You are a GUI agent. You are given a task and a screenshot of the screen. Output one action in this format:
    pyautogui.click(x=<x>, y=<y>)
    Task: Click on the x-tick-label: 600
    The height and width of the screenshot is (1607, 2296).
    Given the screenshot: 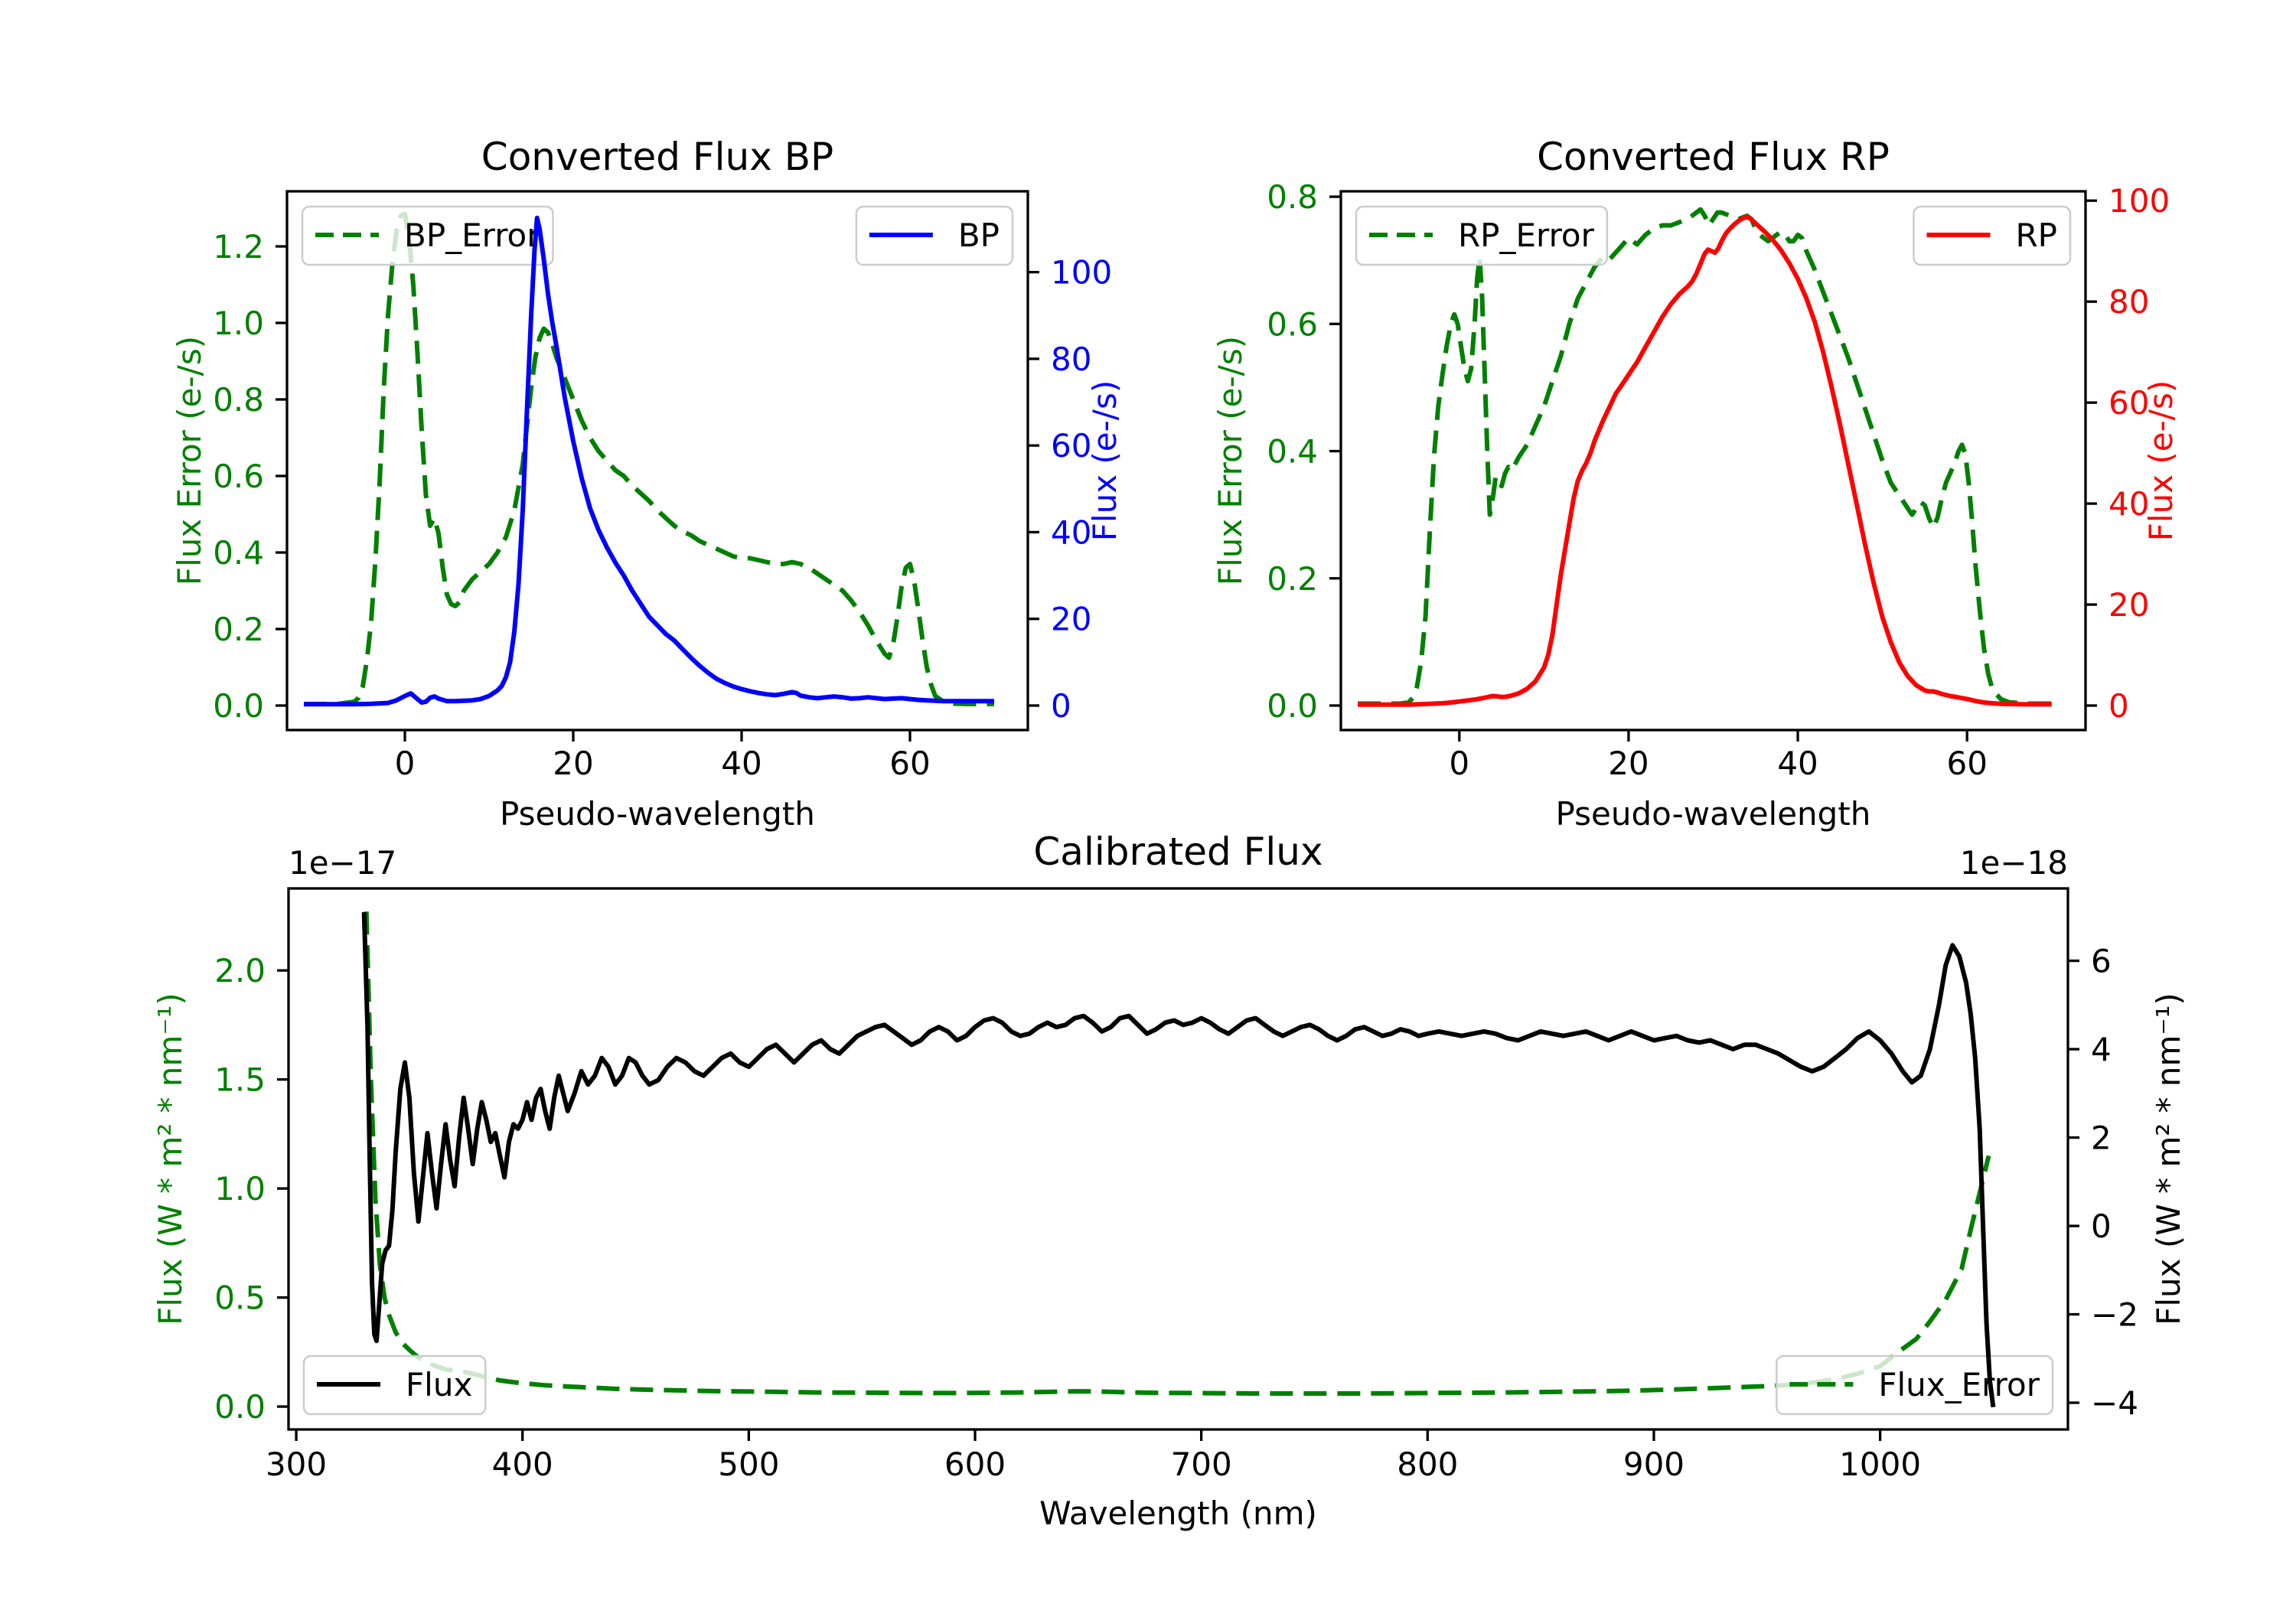 What is the action you would take?
    pyautogui.click(x=975, y=1464)
    